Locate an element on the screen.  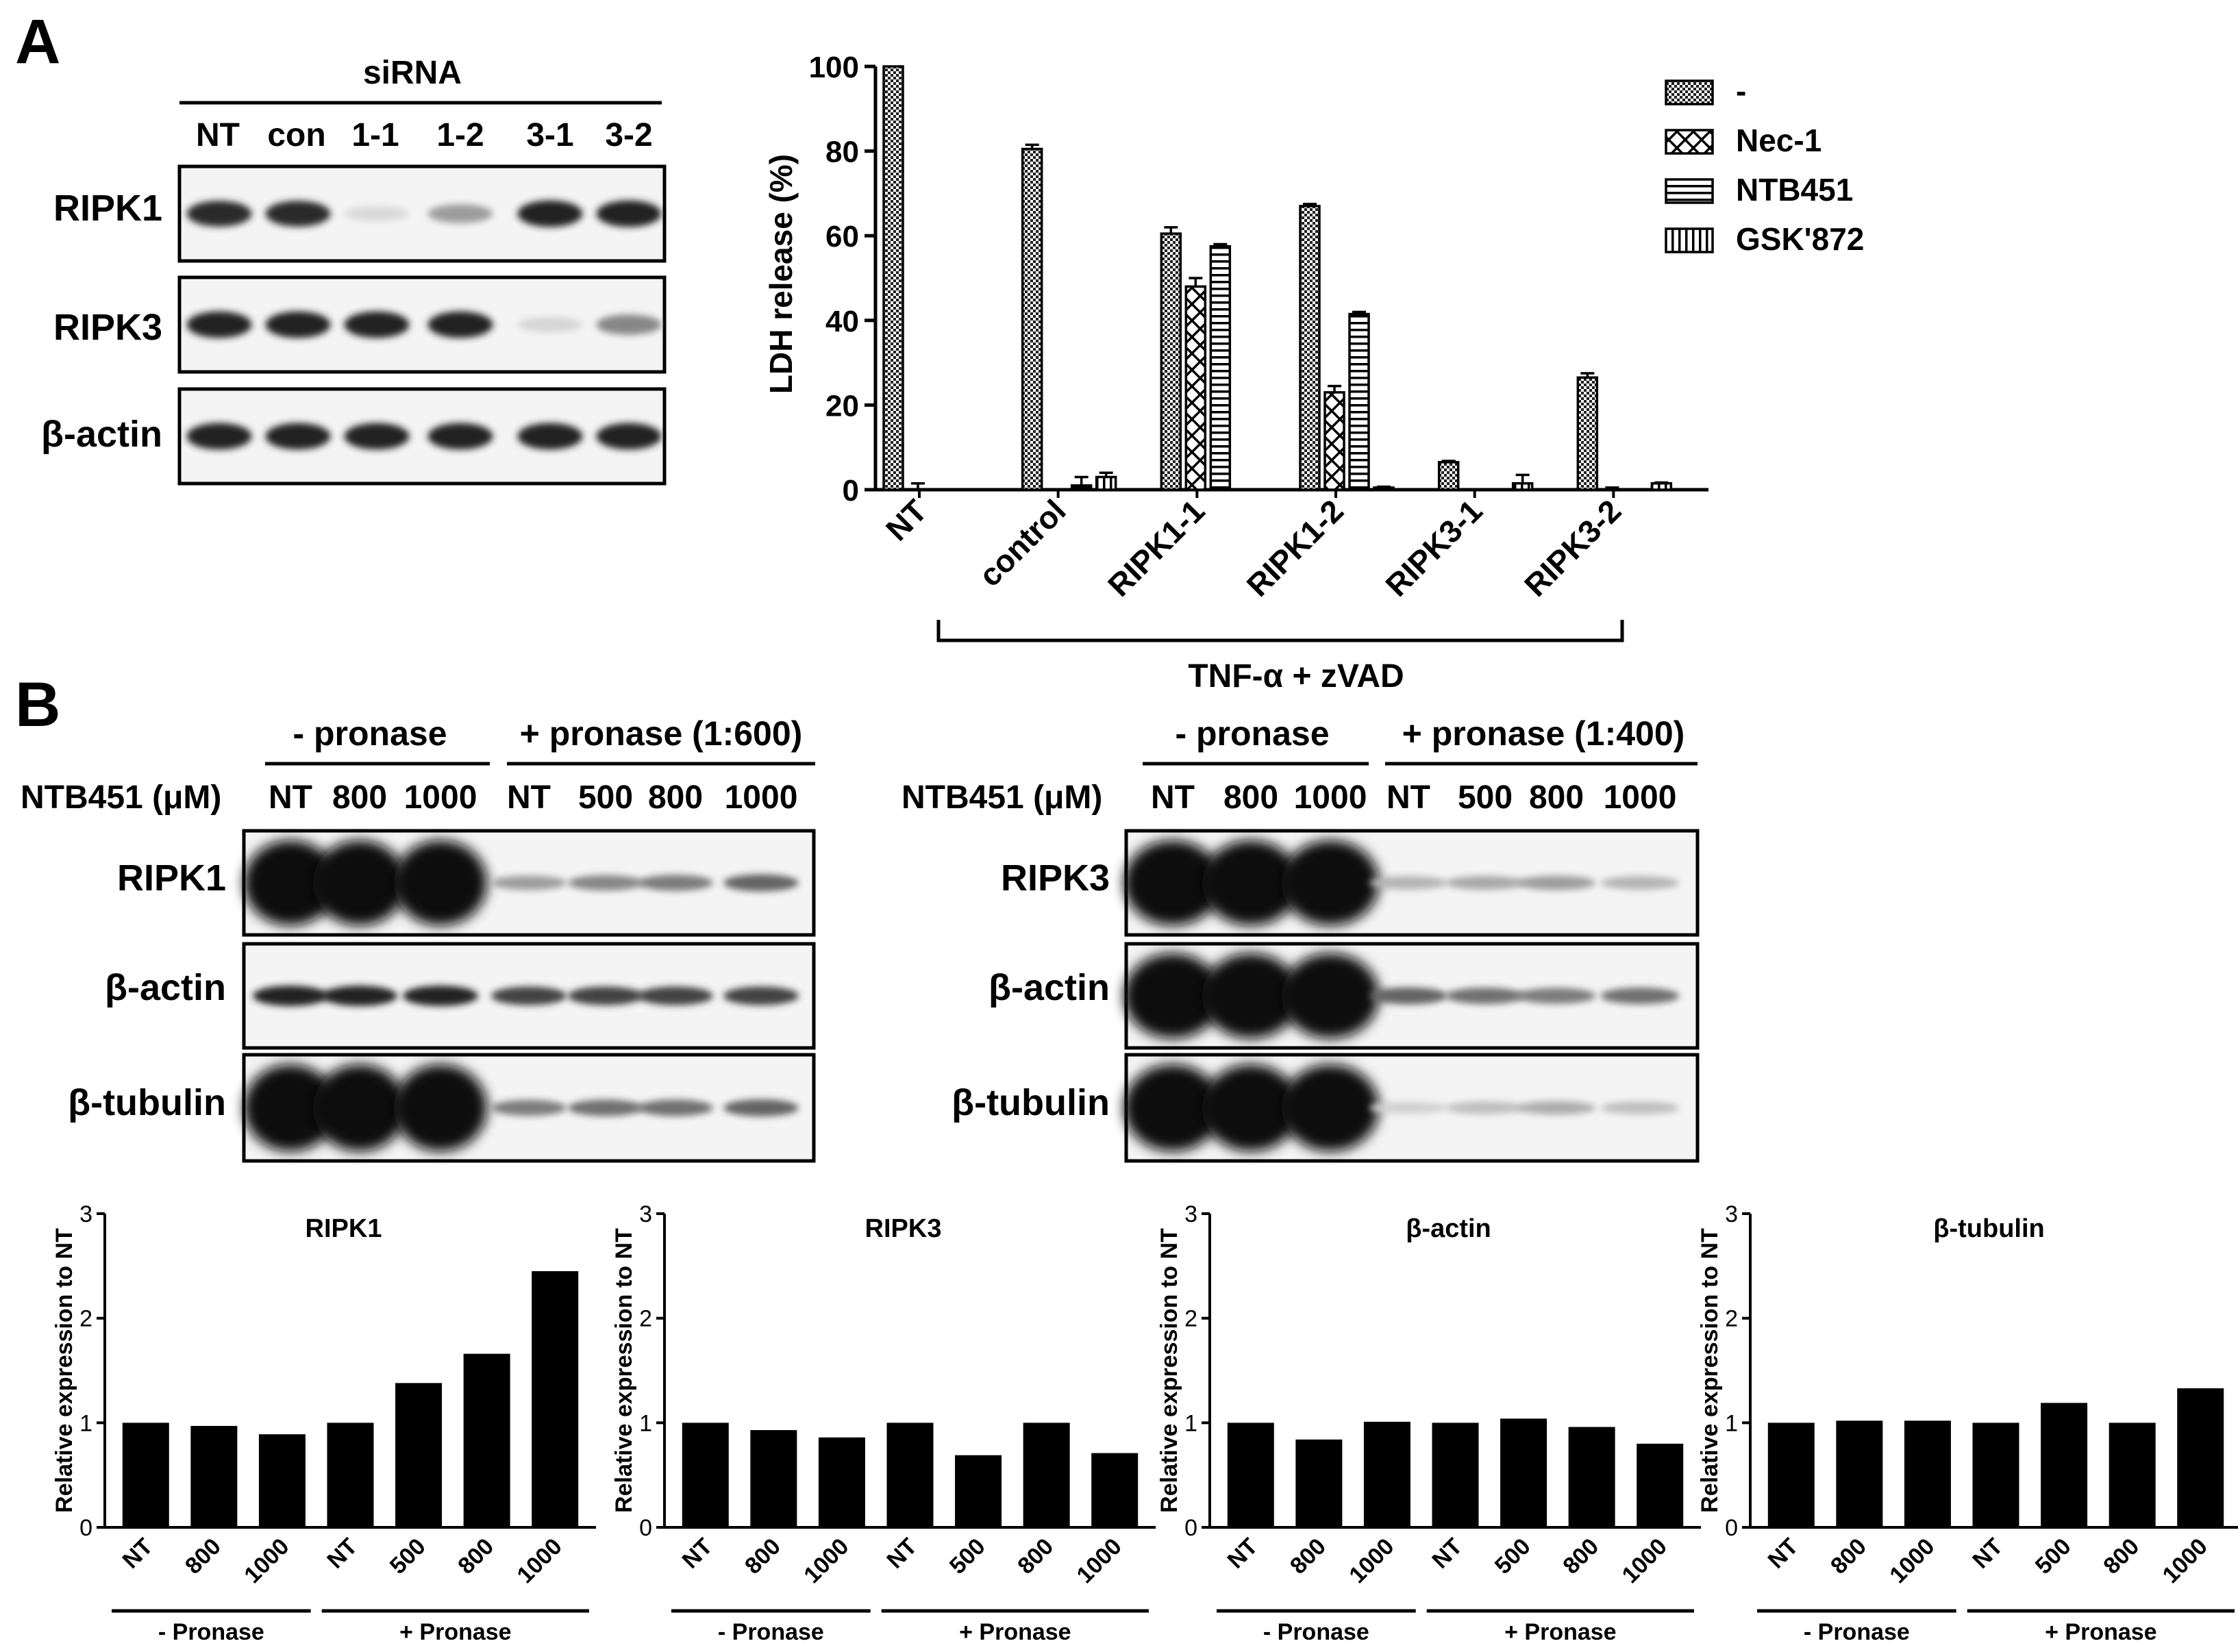
ldh-category-label: RIPK1-1 is located at coordinates (1156, 547).